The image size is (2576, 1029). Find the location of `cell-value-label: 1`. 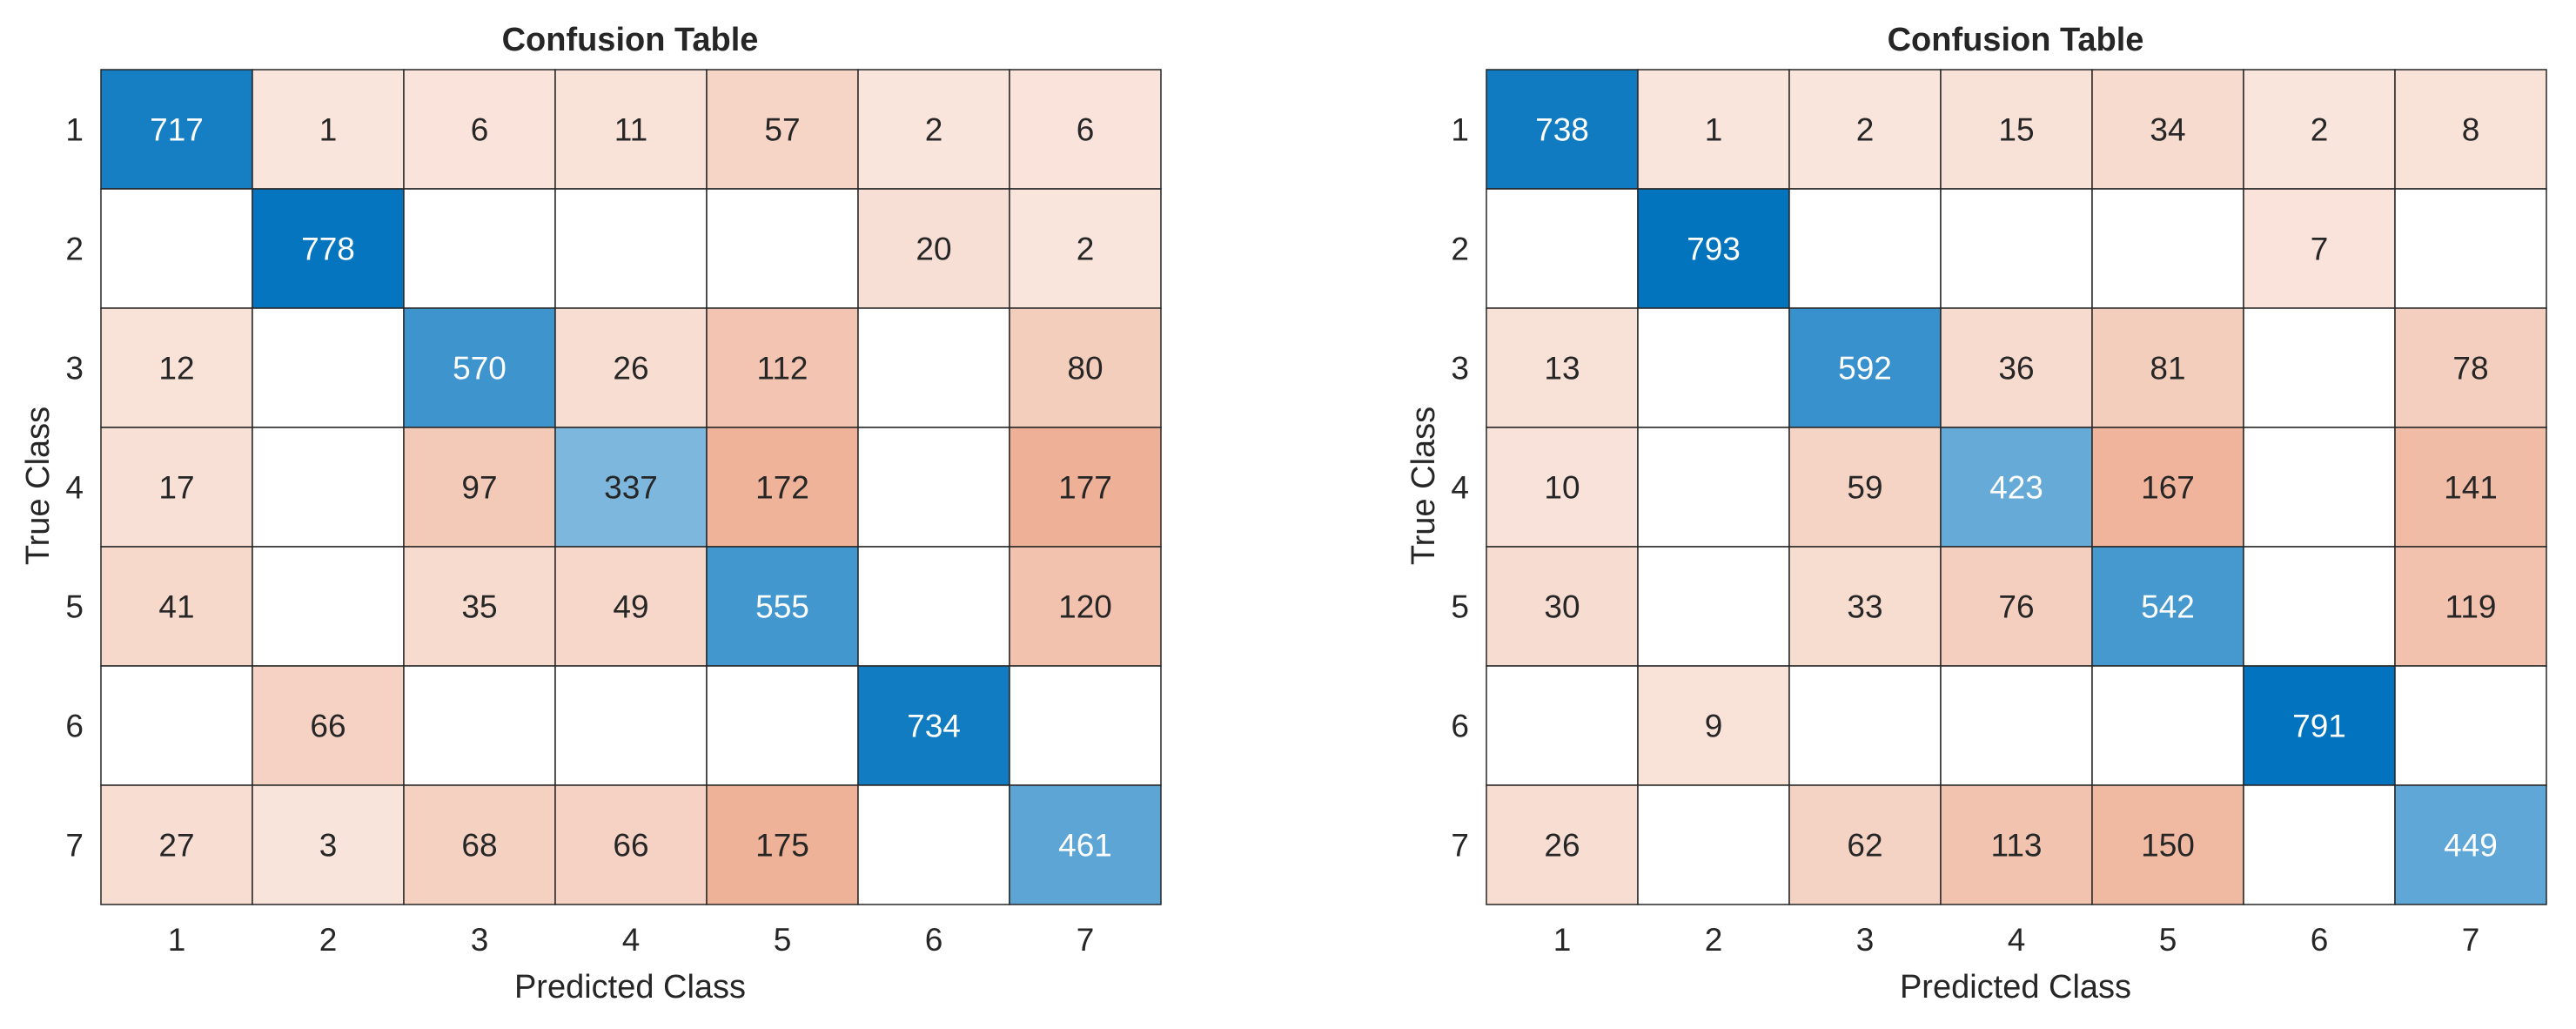

cell-value-label: 1 is located at coordinates (1714, 130).